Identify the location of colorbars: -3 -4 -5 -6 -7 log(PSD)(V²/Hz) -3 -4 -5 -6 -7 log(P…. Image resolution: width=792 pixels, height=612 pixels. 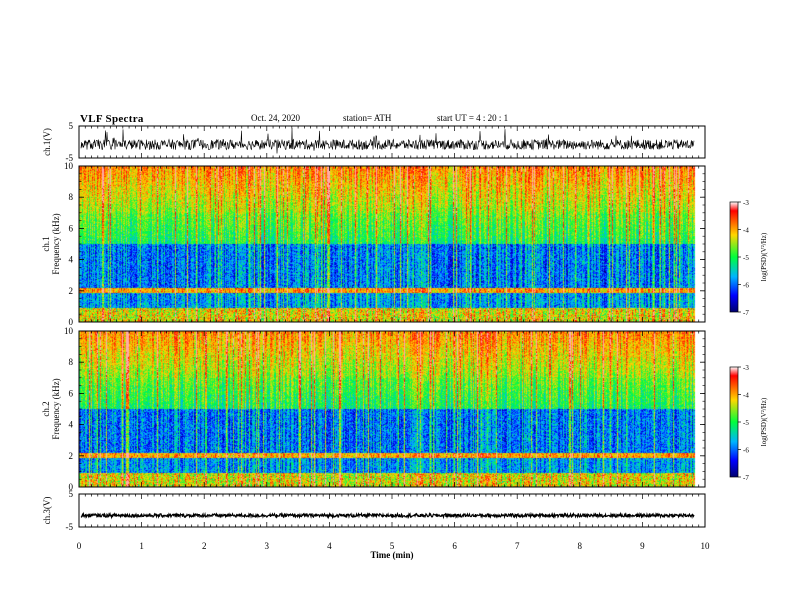
(748, 340).